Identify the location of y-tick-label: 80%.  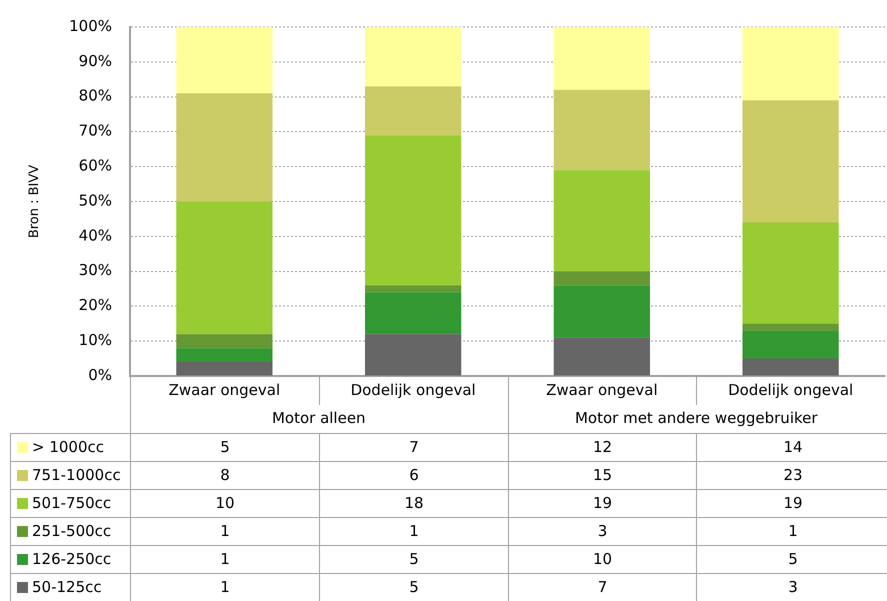
(95, 95).